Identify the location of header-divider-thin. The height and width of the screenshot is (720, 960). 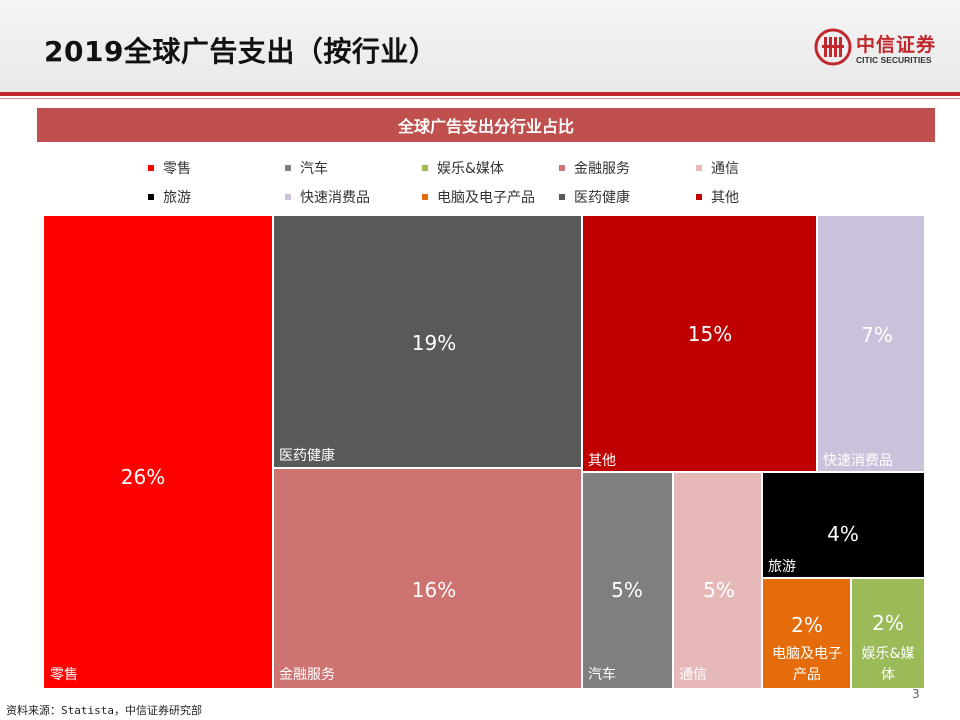
(480, 98).